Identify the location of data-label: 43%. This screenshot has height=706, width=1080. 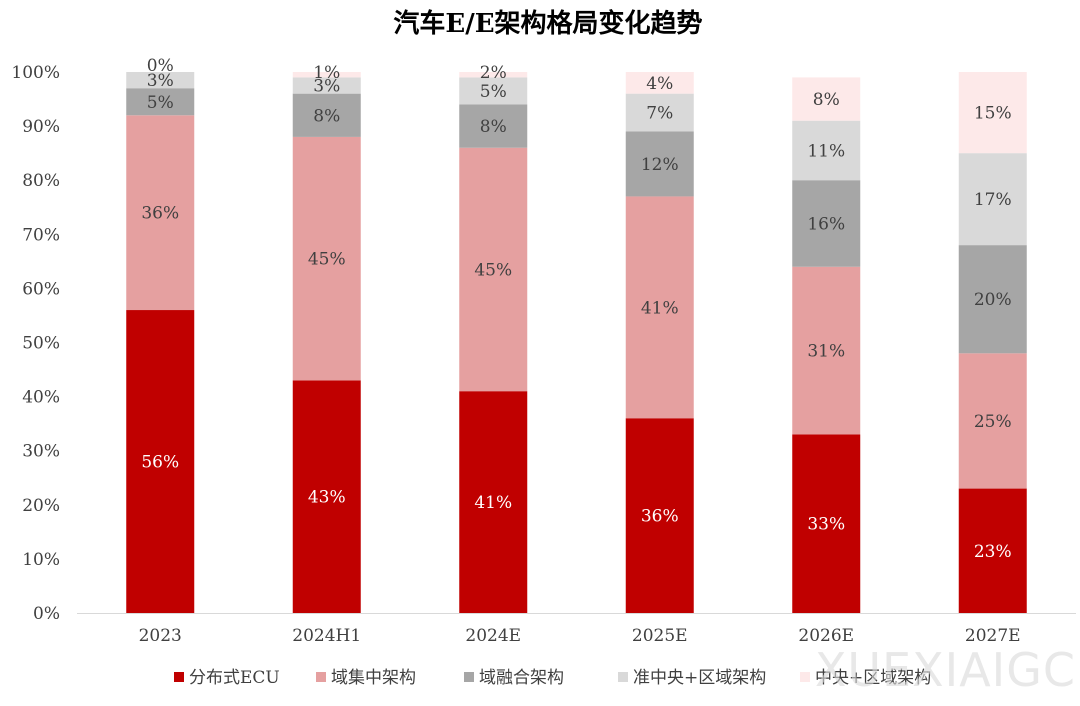
(327, 498).